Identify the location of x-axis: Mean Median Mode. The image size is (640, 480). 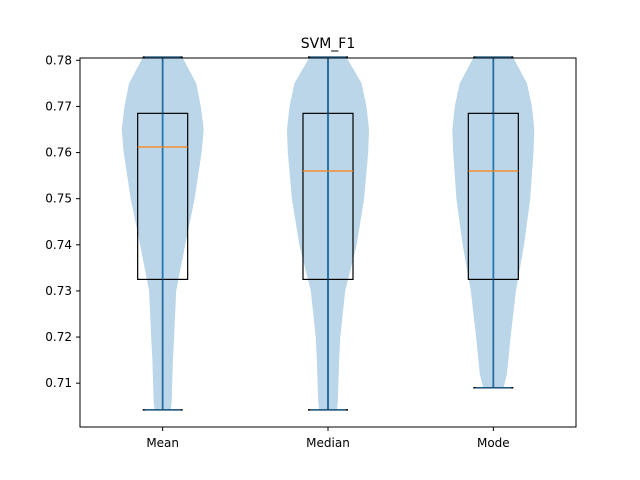
(328, 438).